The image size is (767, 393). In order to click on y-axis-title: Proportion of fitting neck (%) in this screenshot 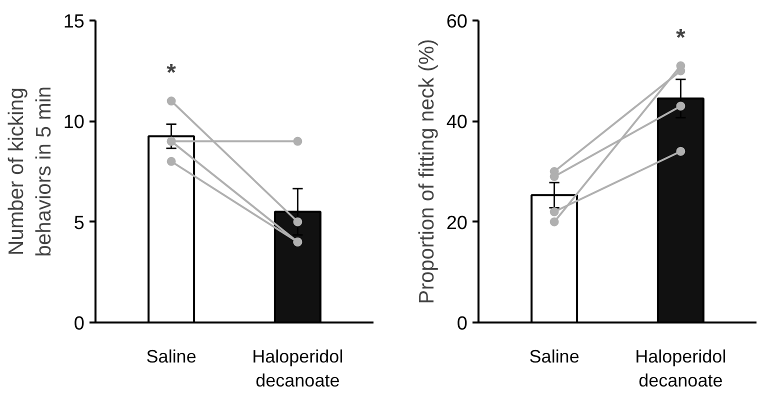, I will do `click(426, 171)`.